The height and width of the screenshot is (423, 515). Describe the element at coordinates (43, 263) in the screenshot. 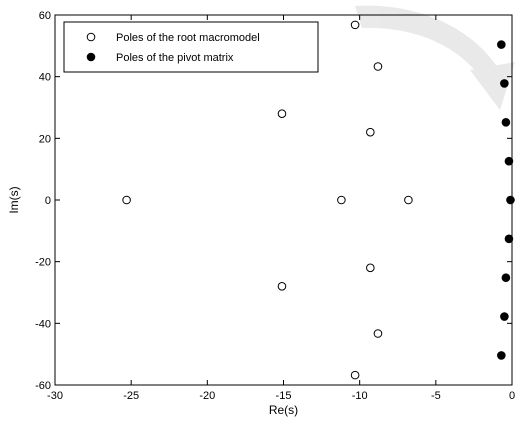

I see `y-tick-label: -20` at that location.